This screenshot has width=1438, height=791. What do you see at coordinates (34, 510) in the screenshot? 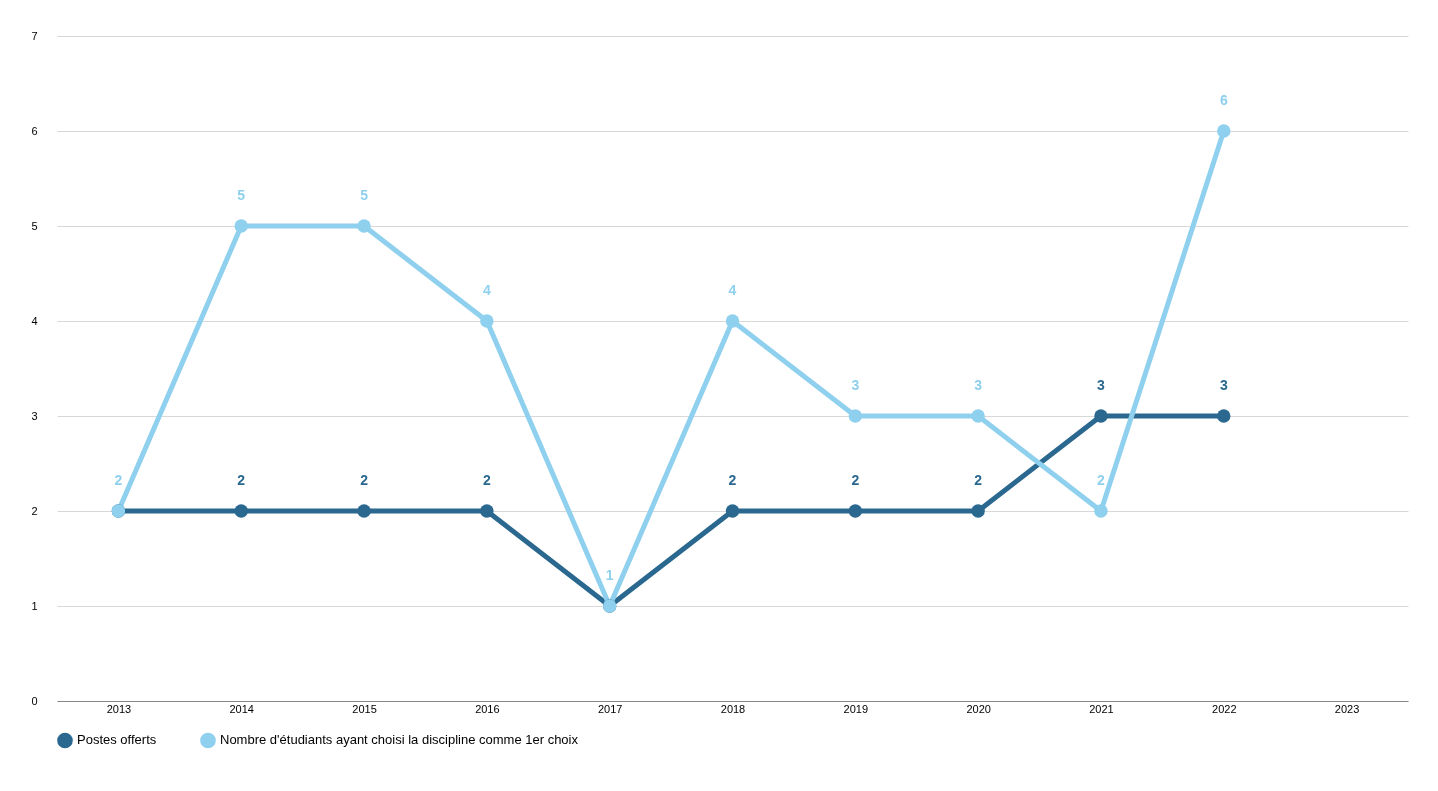
I see `y-tick-label: 2` at bounding box center [34, 510].